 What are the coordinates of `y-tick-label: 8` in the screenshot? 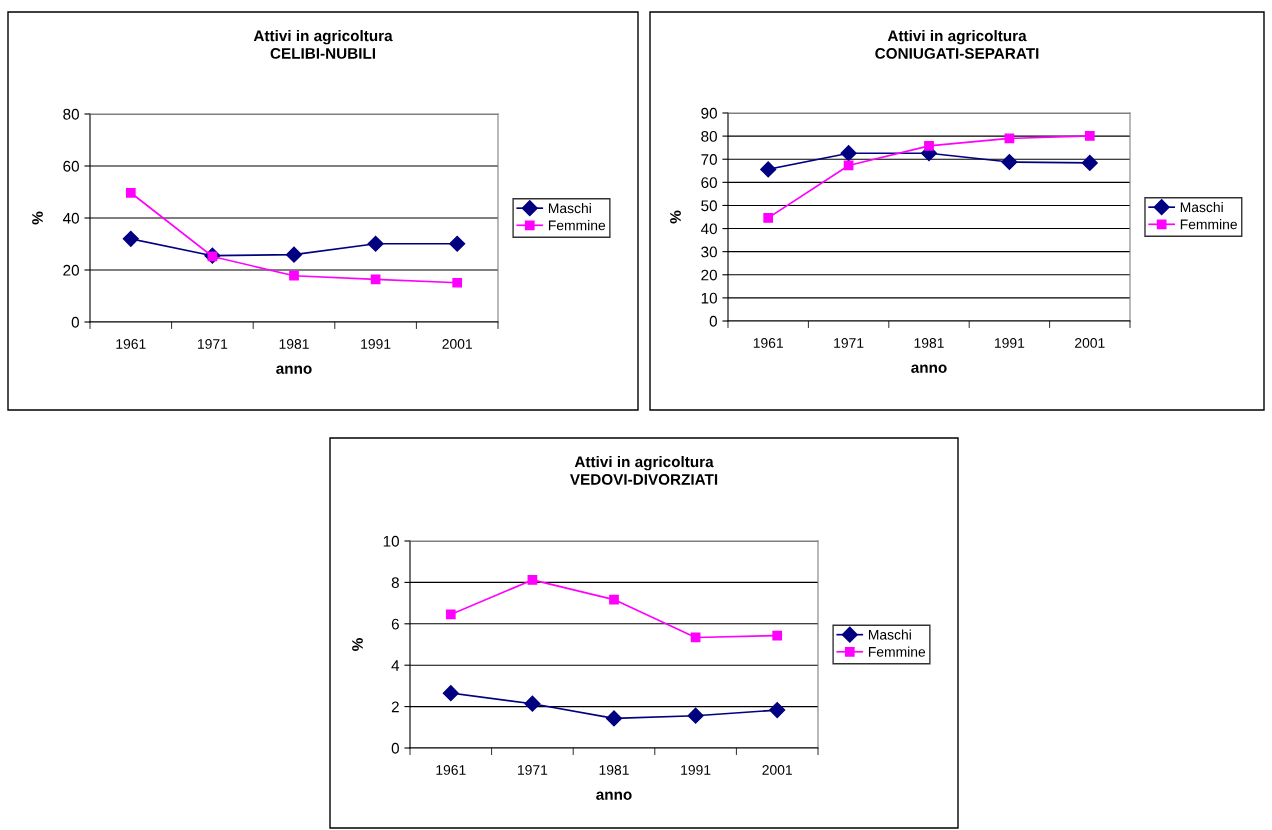 It's located at (395, 583).